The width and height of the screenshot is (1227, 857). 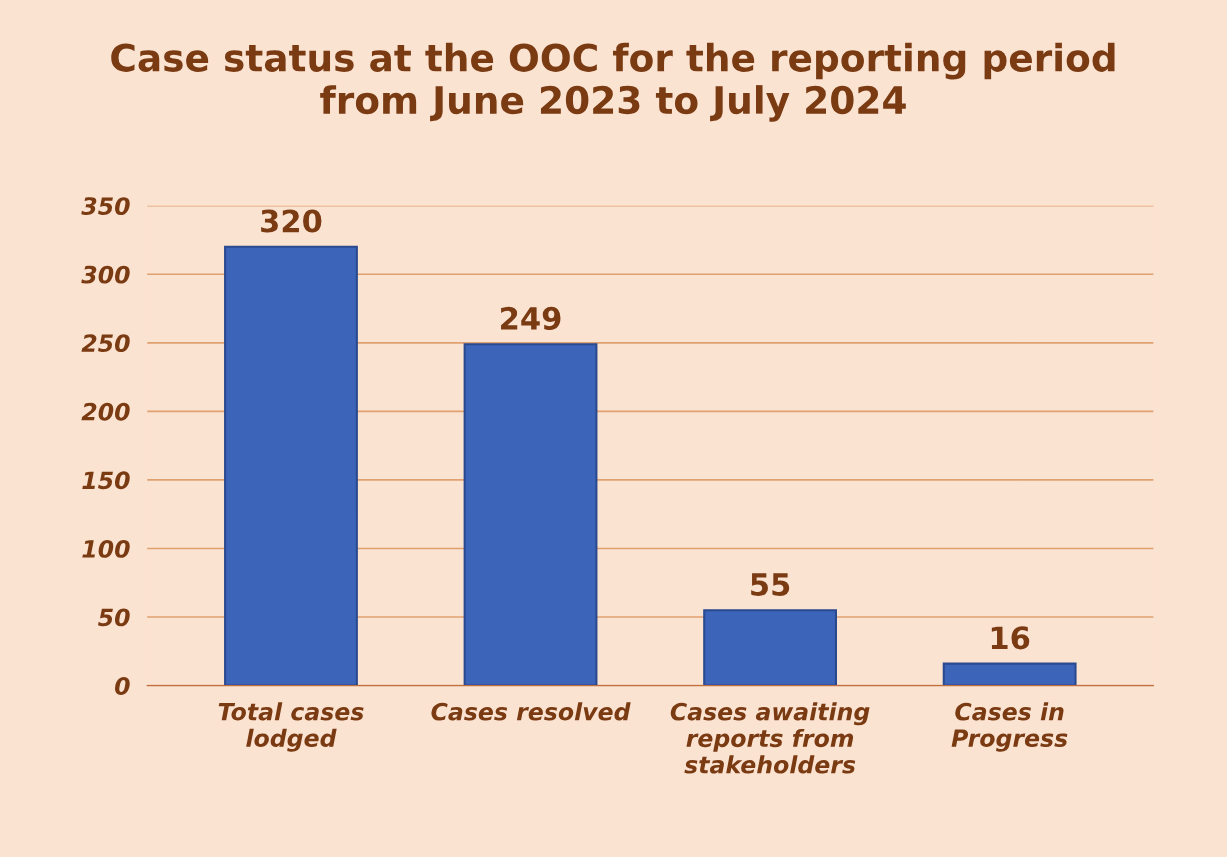 I want to click on data-label: 320, so click(x=291, y=221).